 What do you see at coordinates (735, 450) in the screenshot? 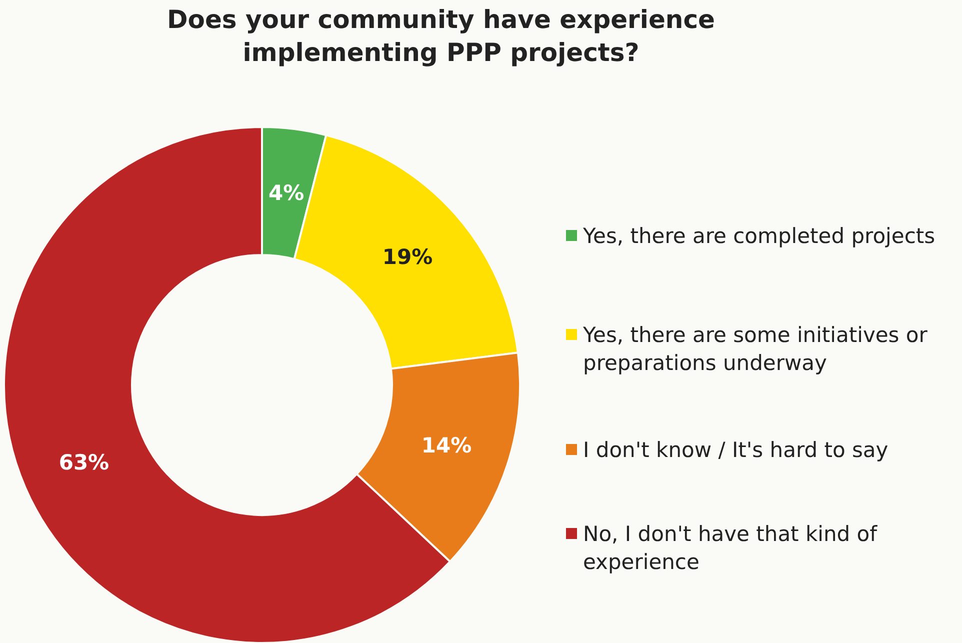
I see `legend-label: I don't know / It's hard to say` at bounding box center [735, 450].